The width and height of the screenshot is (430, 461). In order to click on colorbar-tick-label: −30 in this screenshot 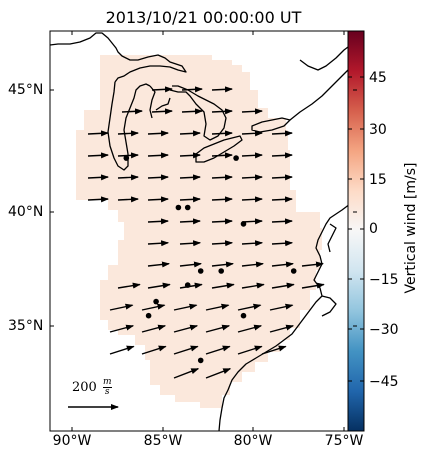, I will do `click(384, 330)`.